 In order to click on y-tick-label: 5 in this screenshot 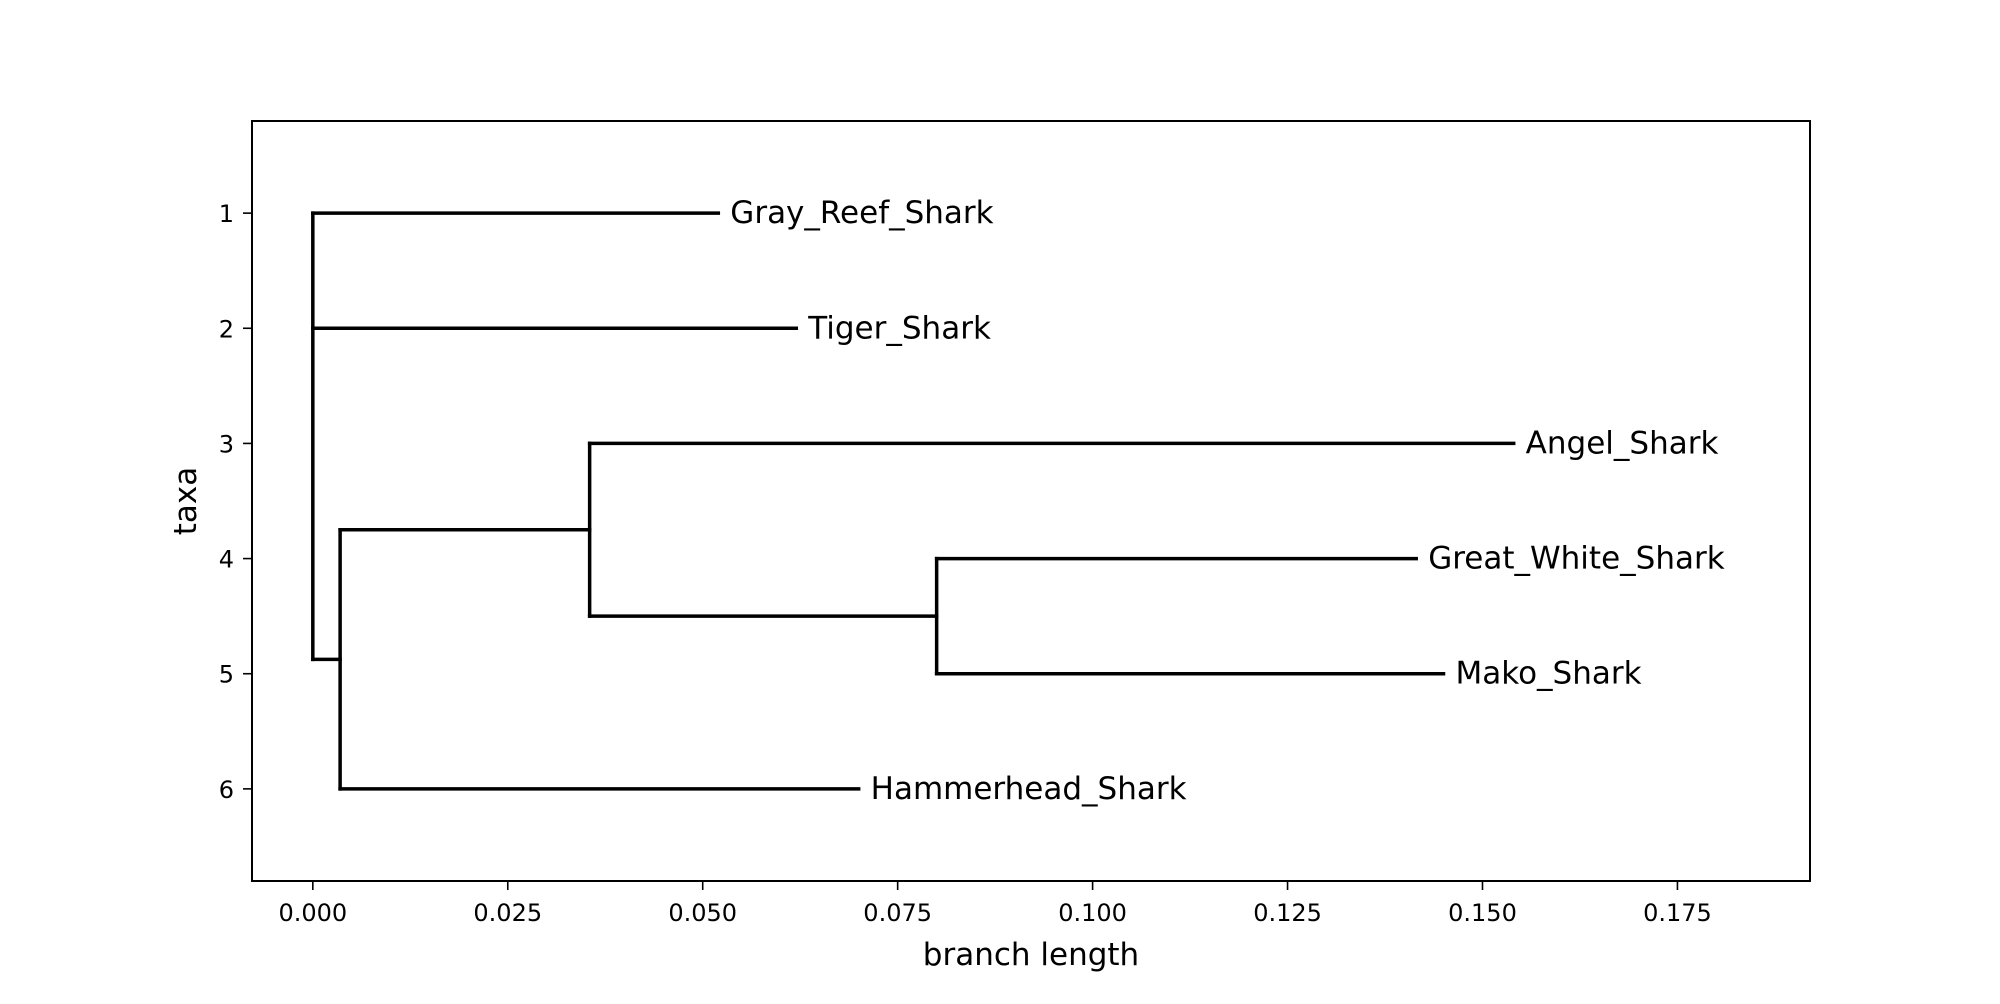, I will do `click(226, 675)`.